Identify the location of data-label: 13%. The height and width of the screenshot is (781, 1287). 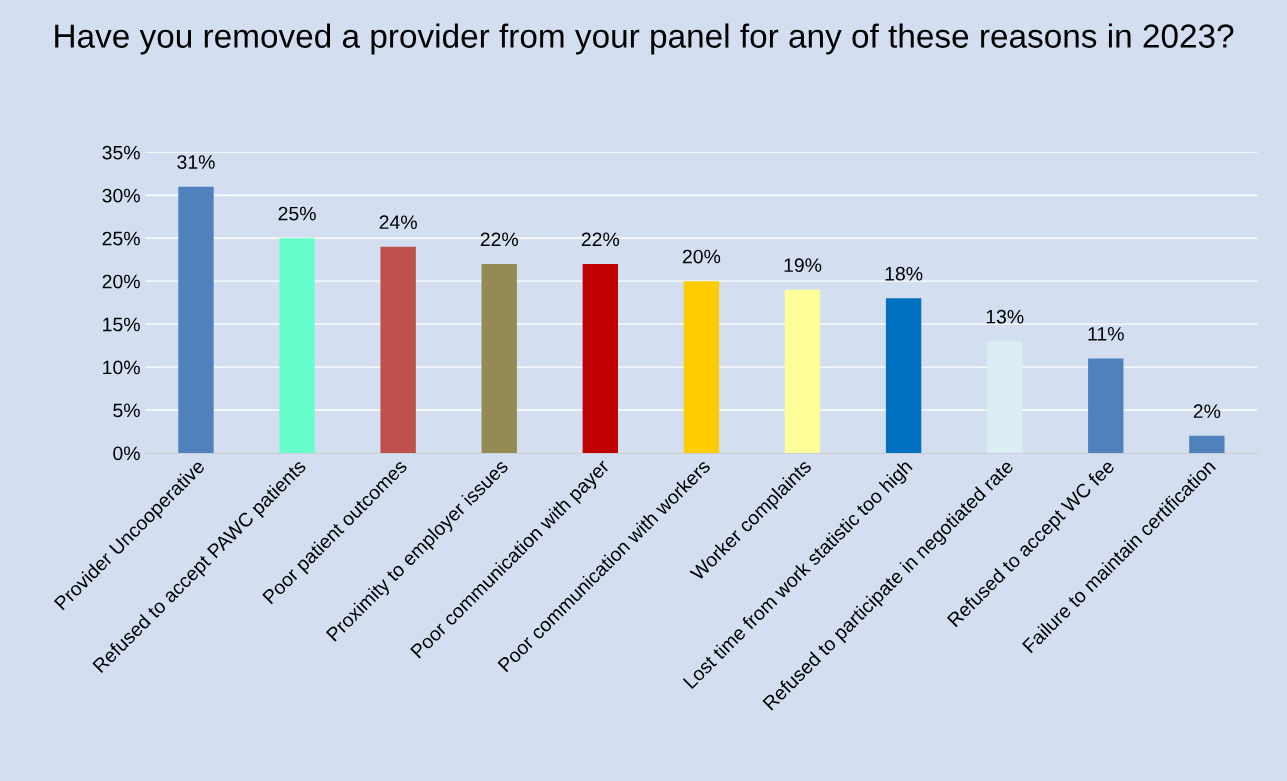
(1005, 316).